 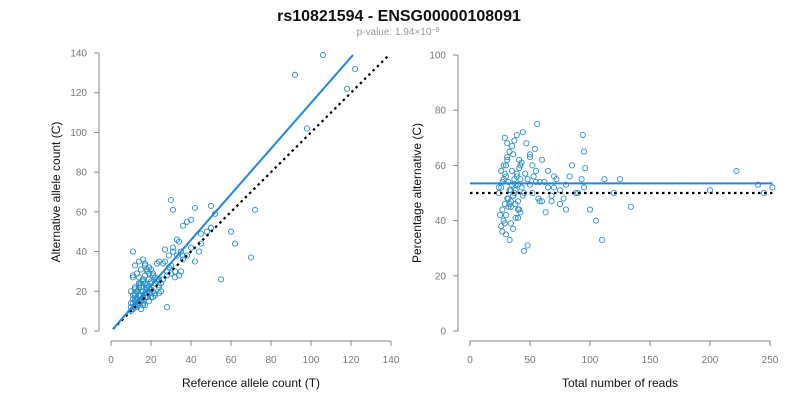 I want to click on allele-y-tick-label: 0, so click(x=84, y=332).